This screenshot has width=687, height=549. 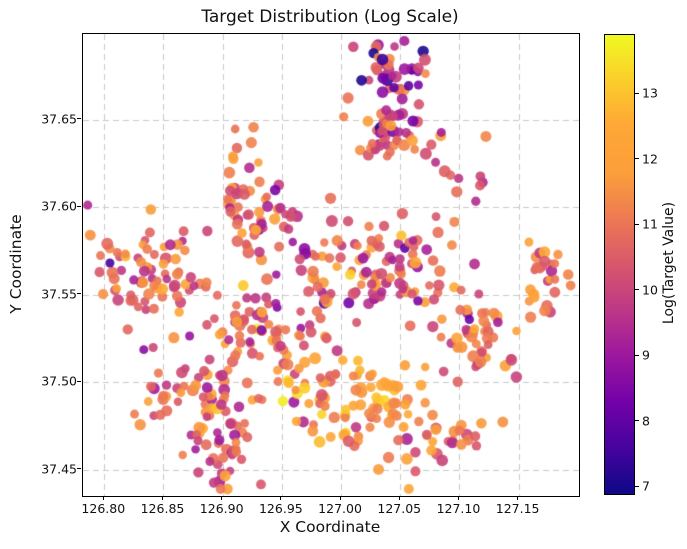 What do you see at coordinates (517, 508) in the screenshot?
I see `x-tick-label: 127.15` at bounding box center [517, 508].